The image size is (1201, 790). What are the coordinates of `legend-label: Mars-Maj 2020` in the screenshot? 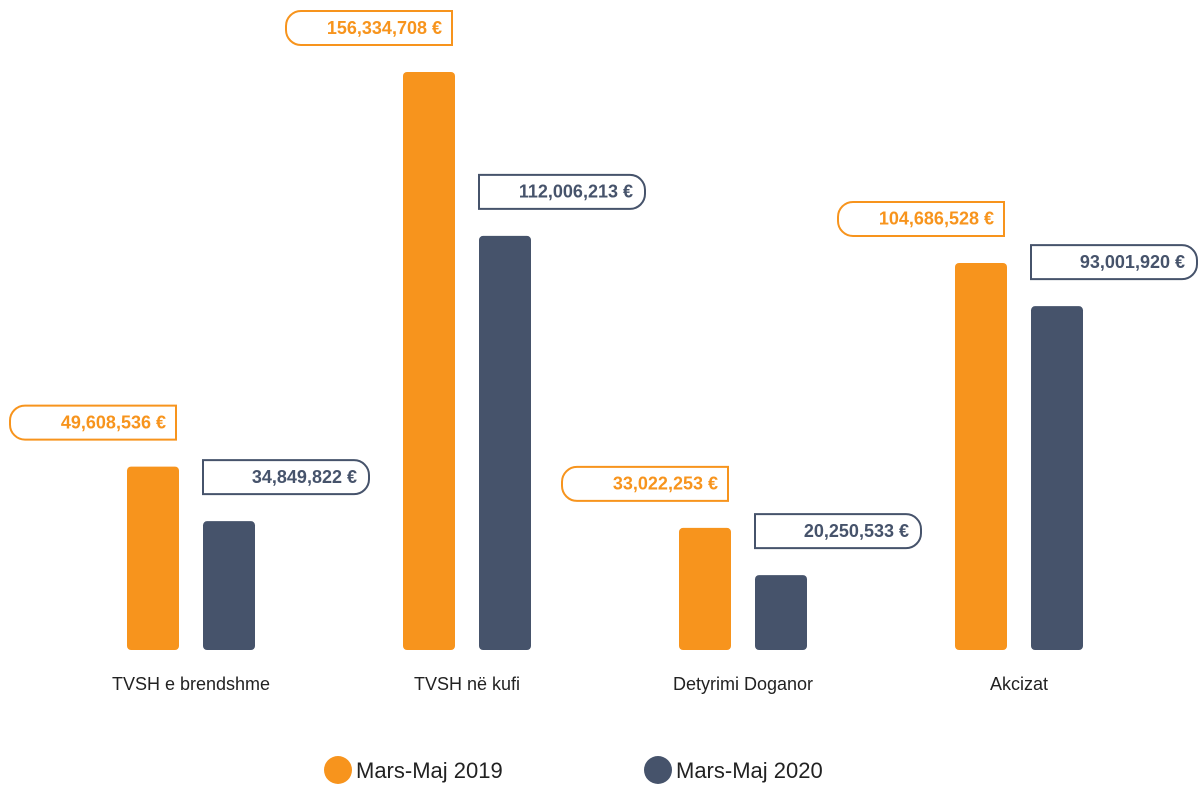 It's located at (749, 770).